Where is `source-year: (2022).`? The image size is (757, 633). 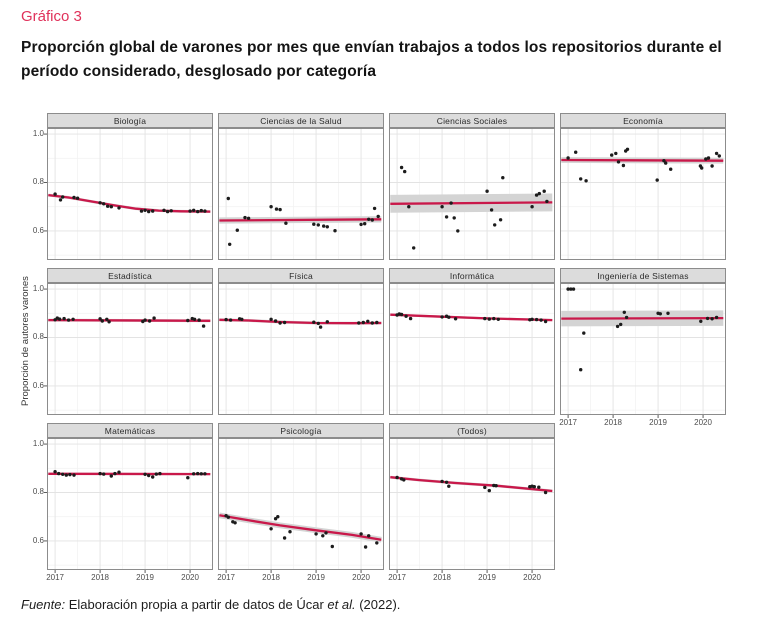
source-year: (2022). is located at coordinates (378, 604).